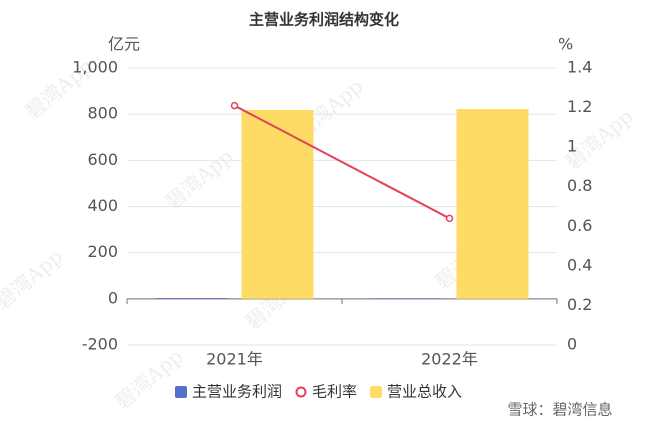 This screenshot has height=432, width=648. I want to click on line, so click(342, 162).